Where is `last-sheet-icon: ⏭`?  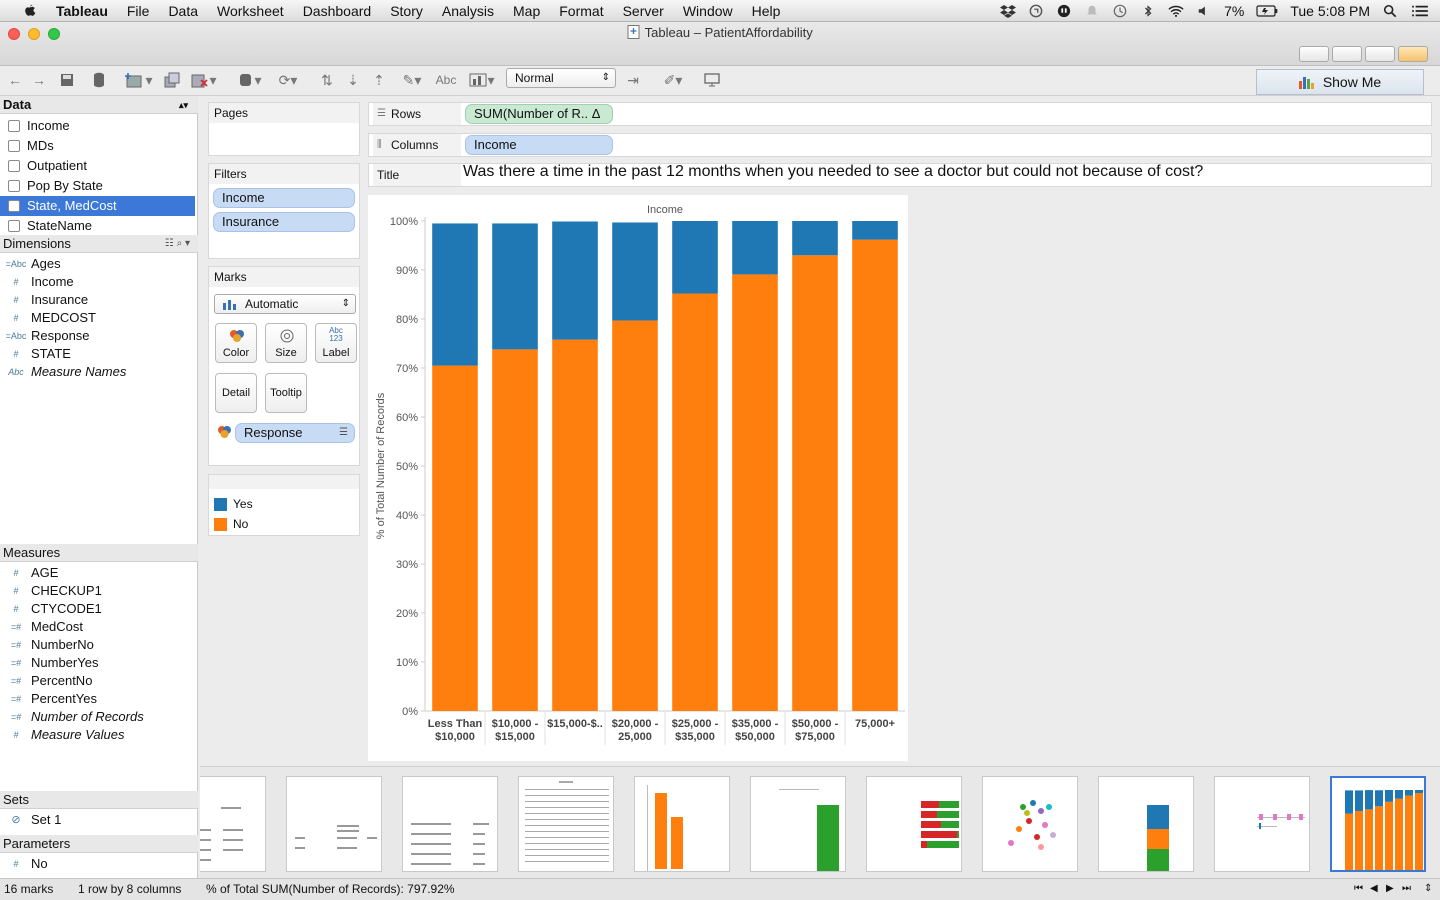 last-sheet-icon: ⏭ is located at coordinates (1406, 888).